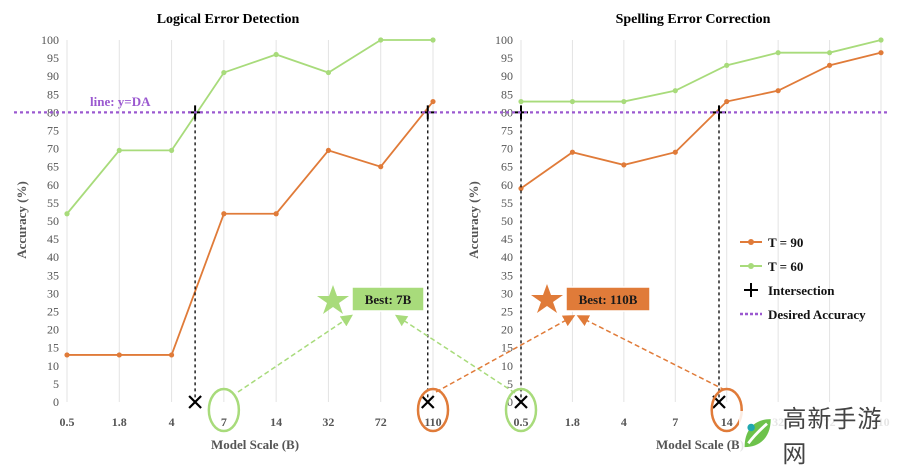 This screenshot has width=907, height=469. I want to click on orange-star-icon, so click(547, 298).